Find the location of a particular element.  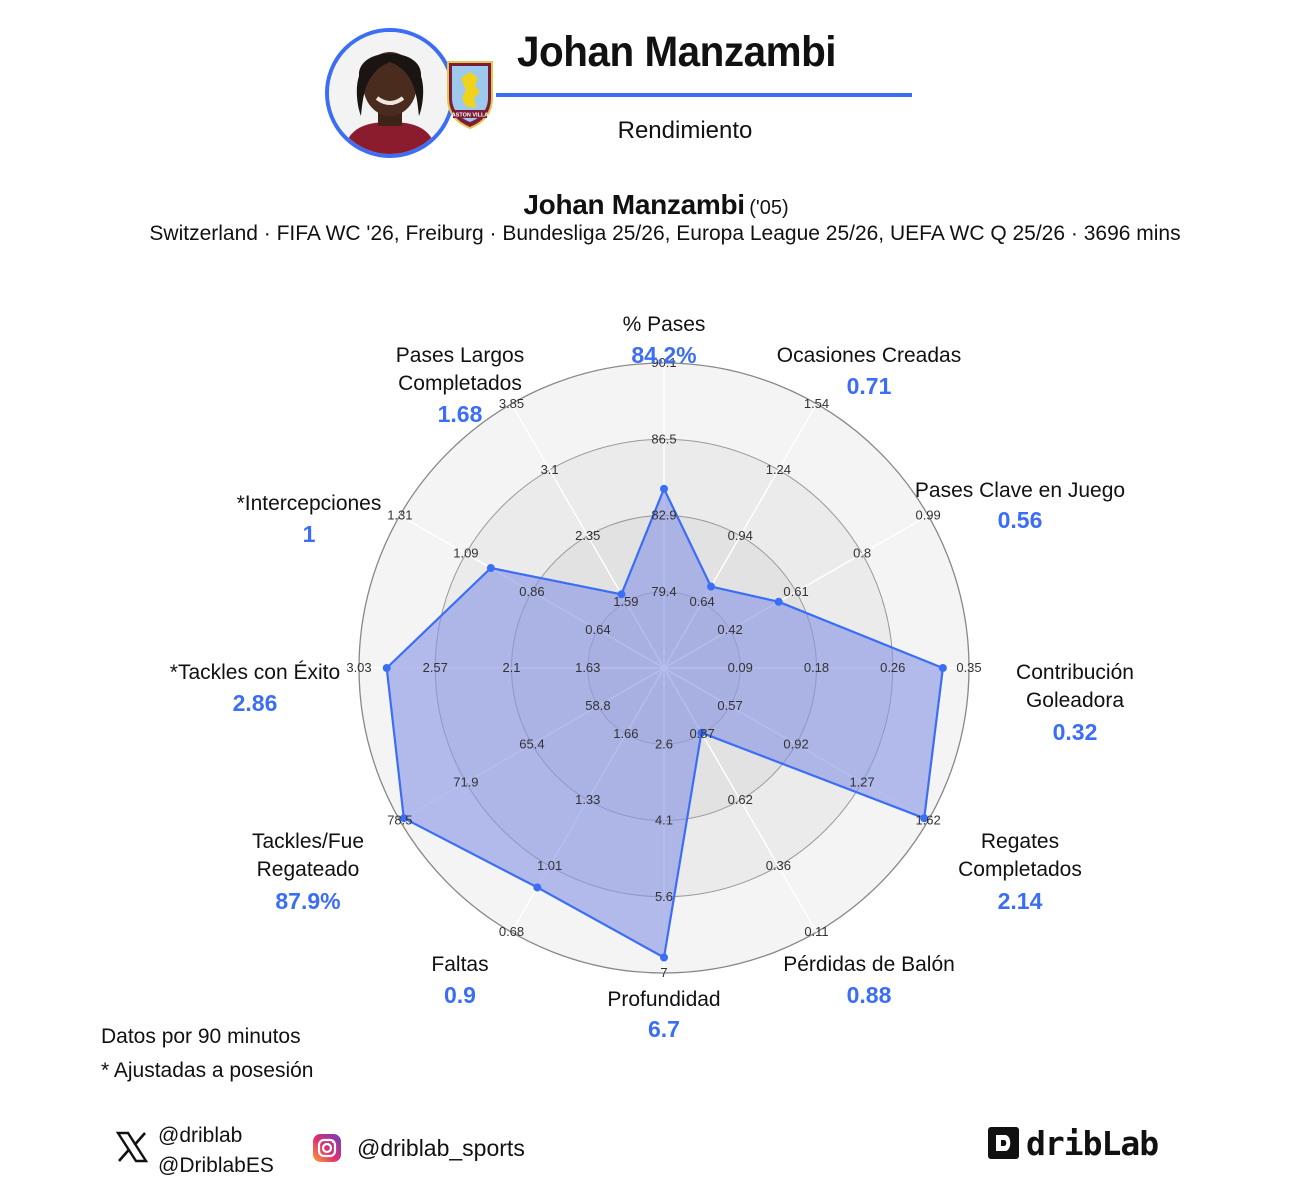

radar-tick-label: 0.26 is located at coordinates (892, 667).